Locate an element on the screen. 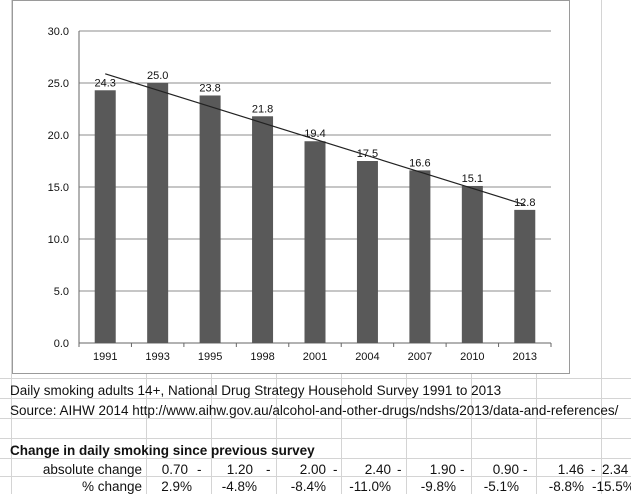 The image size is (631, 494). table-cell: 2.9% is located at coordinates (176, 486).